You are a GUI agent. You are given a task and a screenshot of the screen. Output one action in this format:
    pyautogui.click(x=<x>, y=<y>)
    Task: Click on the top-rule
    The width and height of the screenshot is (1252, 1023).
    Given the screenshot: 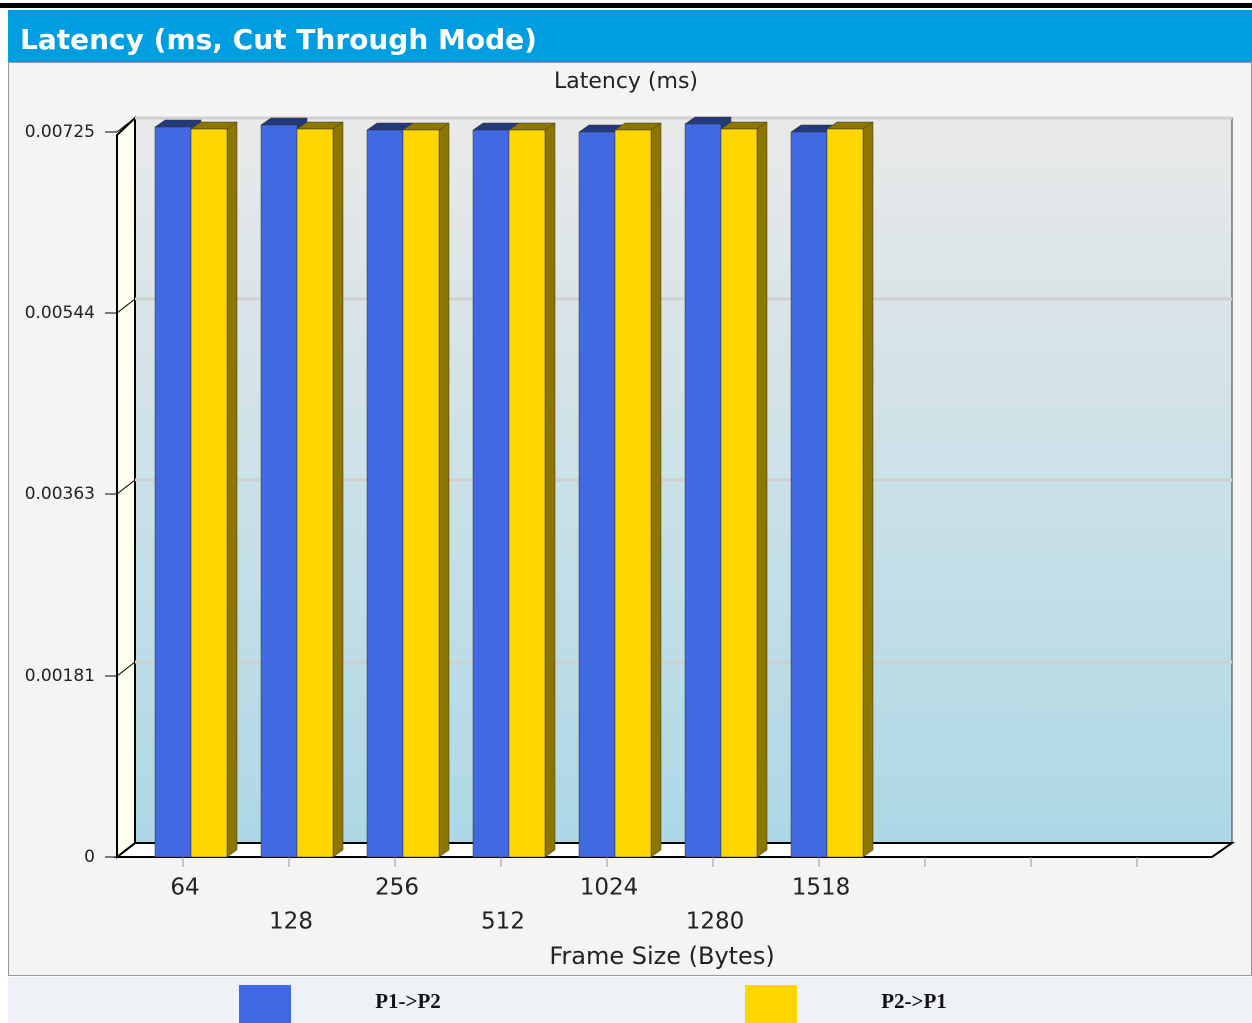 What is the action you would take?
    pyautogui.click(x=626, y=5)
    